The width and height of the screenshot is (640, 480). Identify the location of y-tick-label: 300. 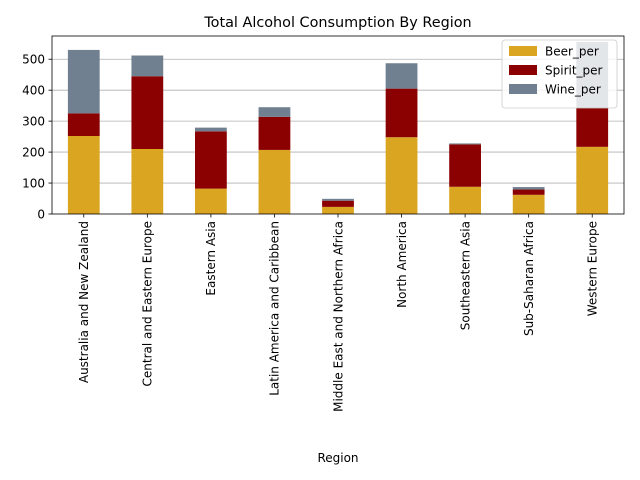
(33, 121).